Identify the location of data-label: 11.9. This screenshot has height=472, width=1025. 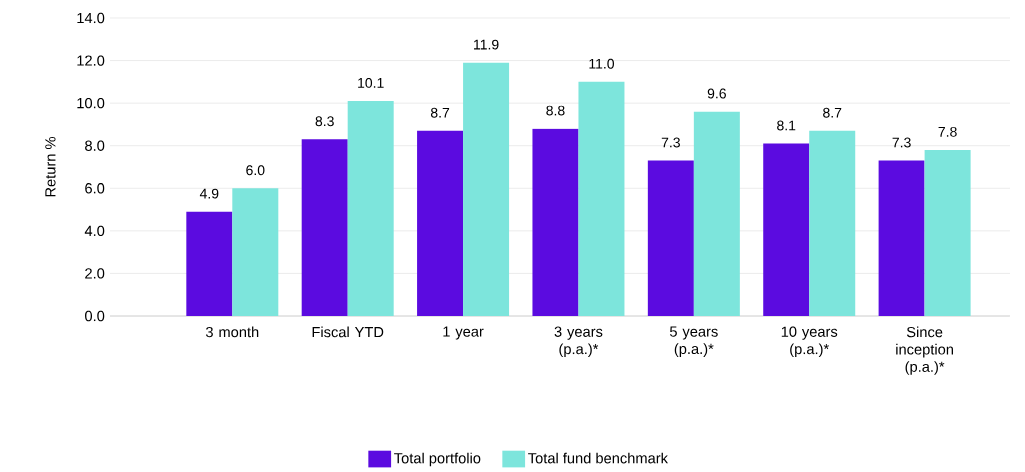
(486, 44).